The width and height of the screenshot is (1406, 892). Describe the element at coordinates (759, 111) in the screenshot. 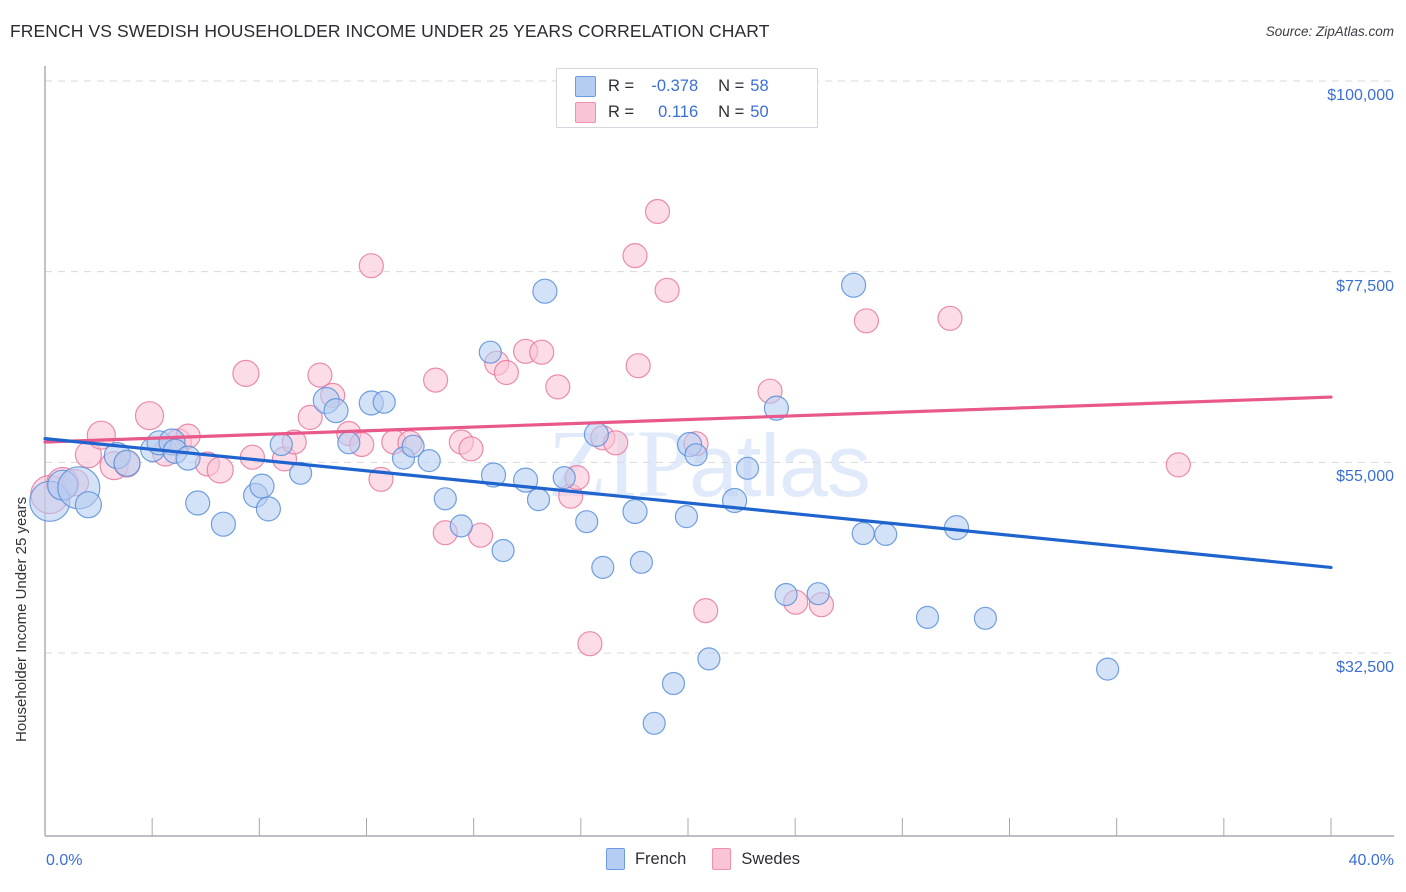

I see `swedes-n-value: 50` at that location.